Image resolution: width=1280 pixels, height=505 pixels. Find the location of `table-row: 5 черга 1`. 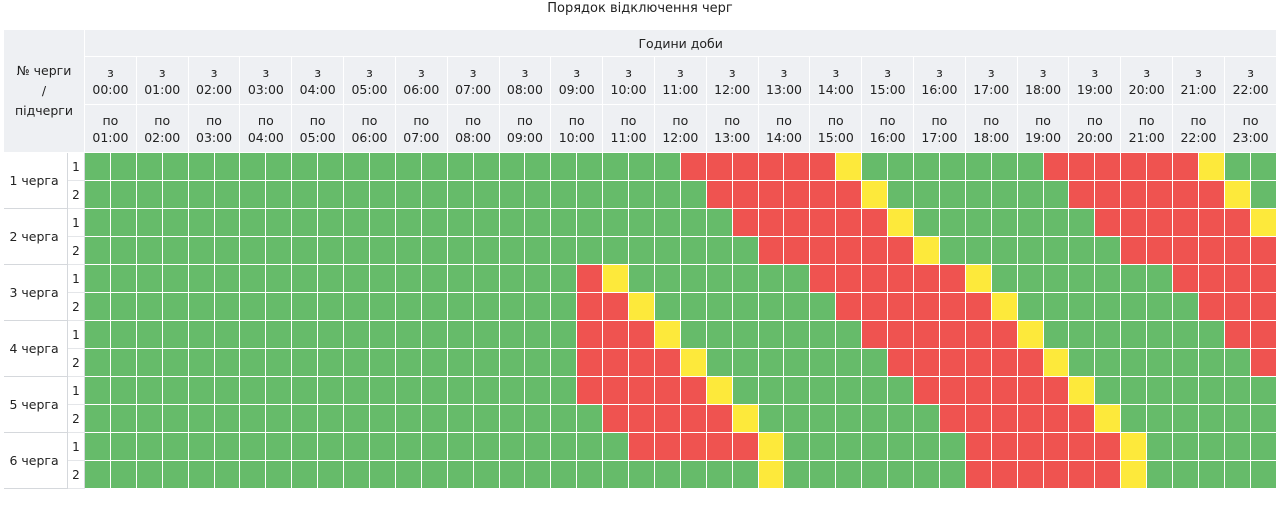

table-row: 5 черга 1 is located at coordinates (640, 404).